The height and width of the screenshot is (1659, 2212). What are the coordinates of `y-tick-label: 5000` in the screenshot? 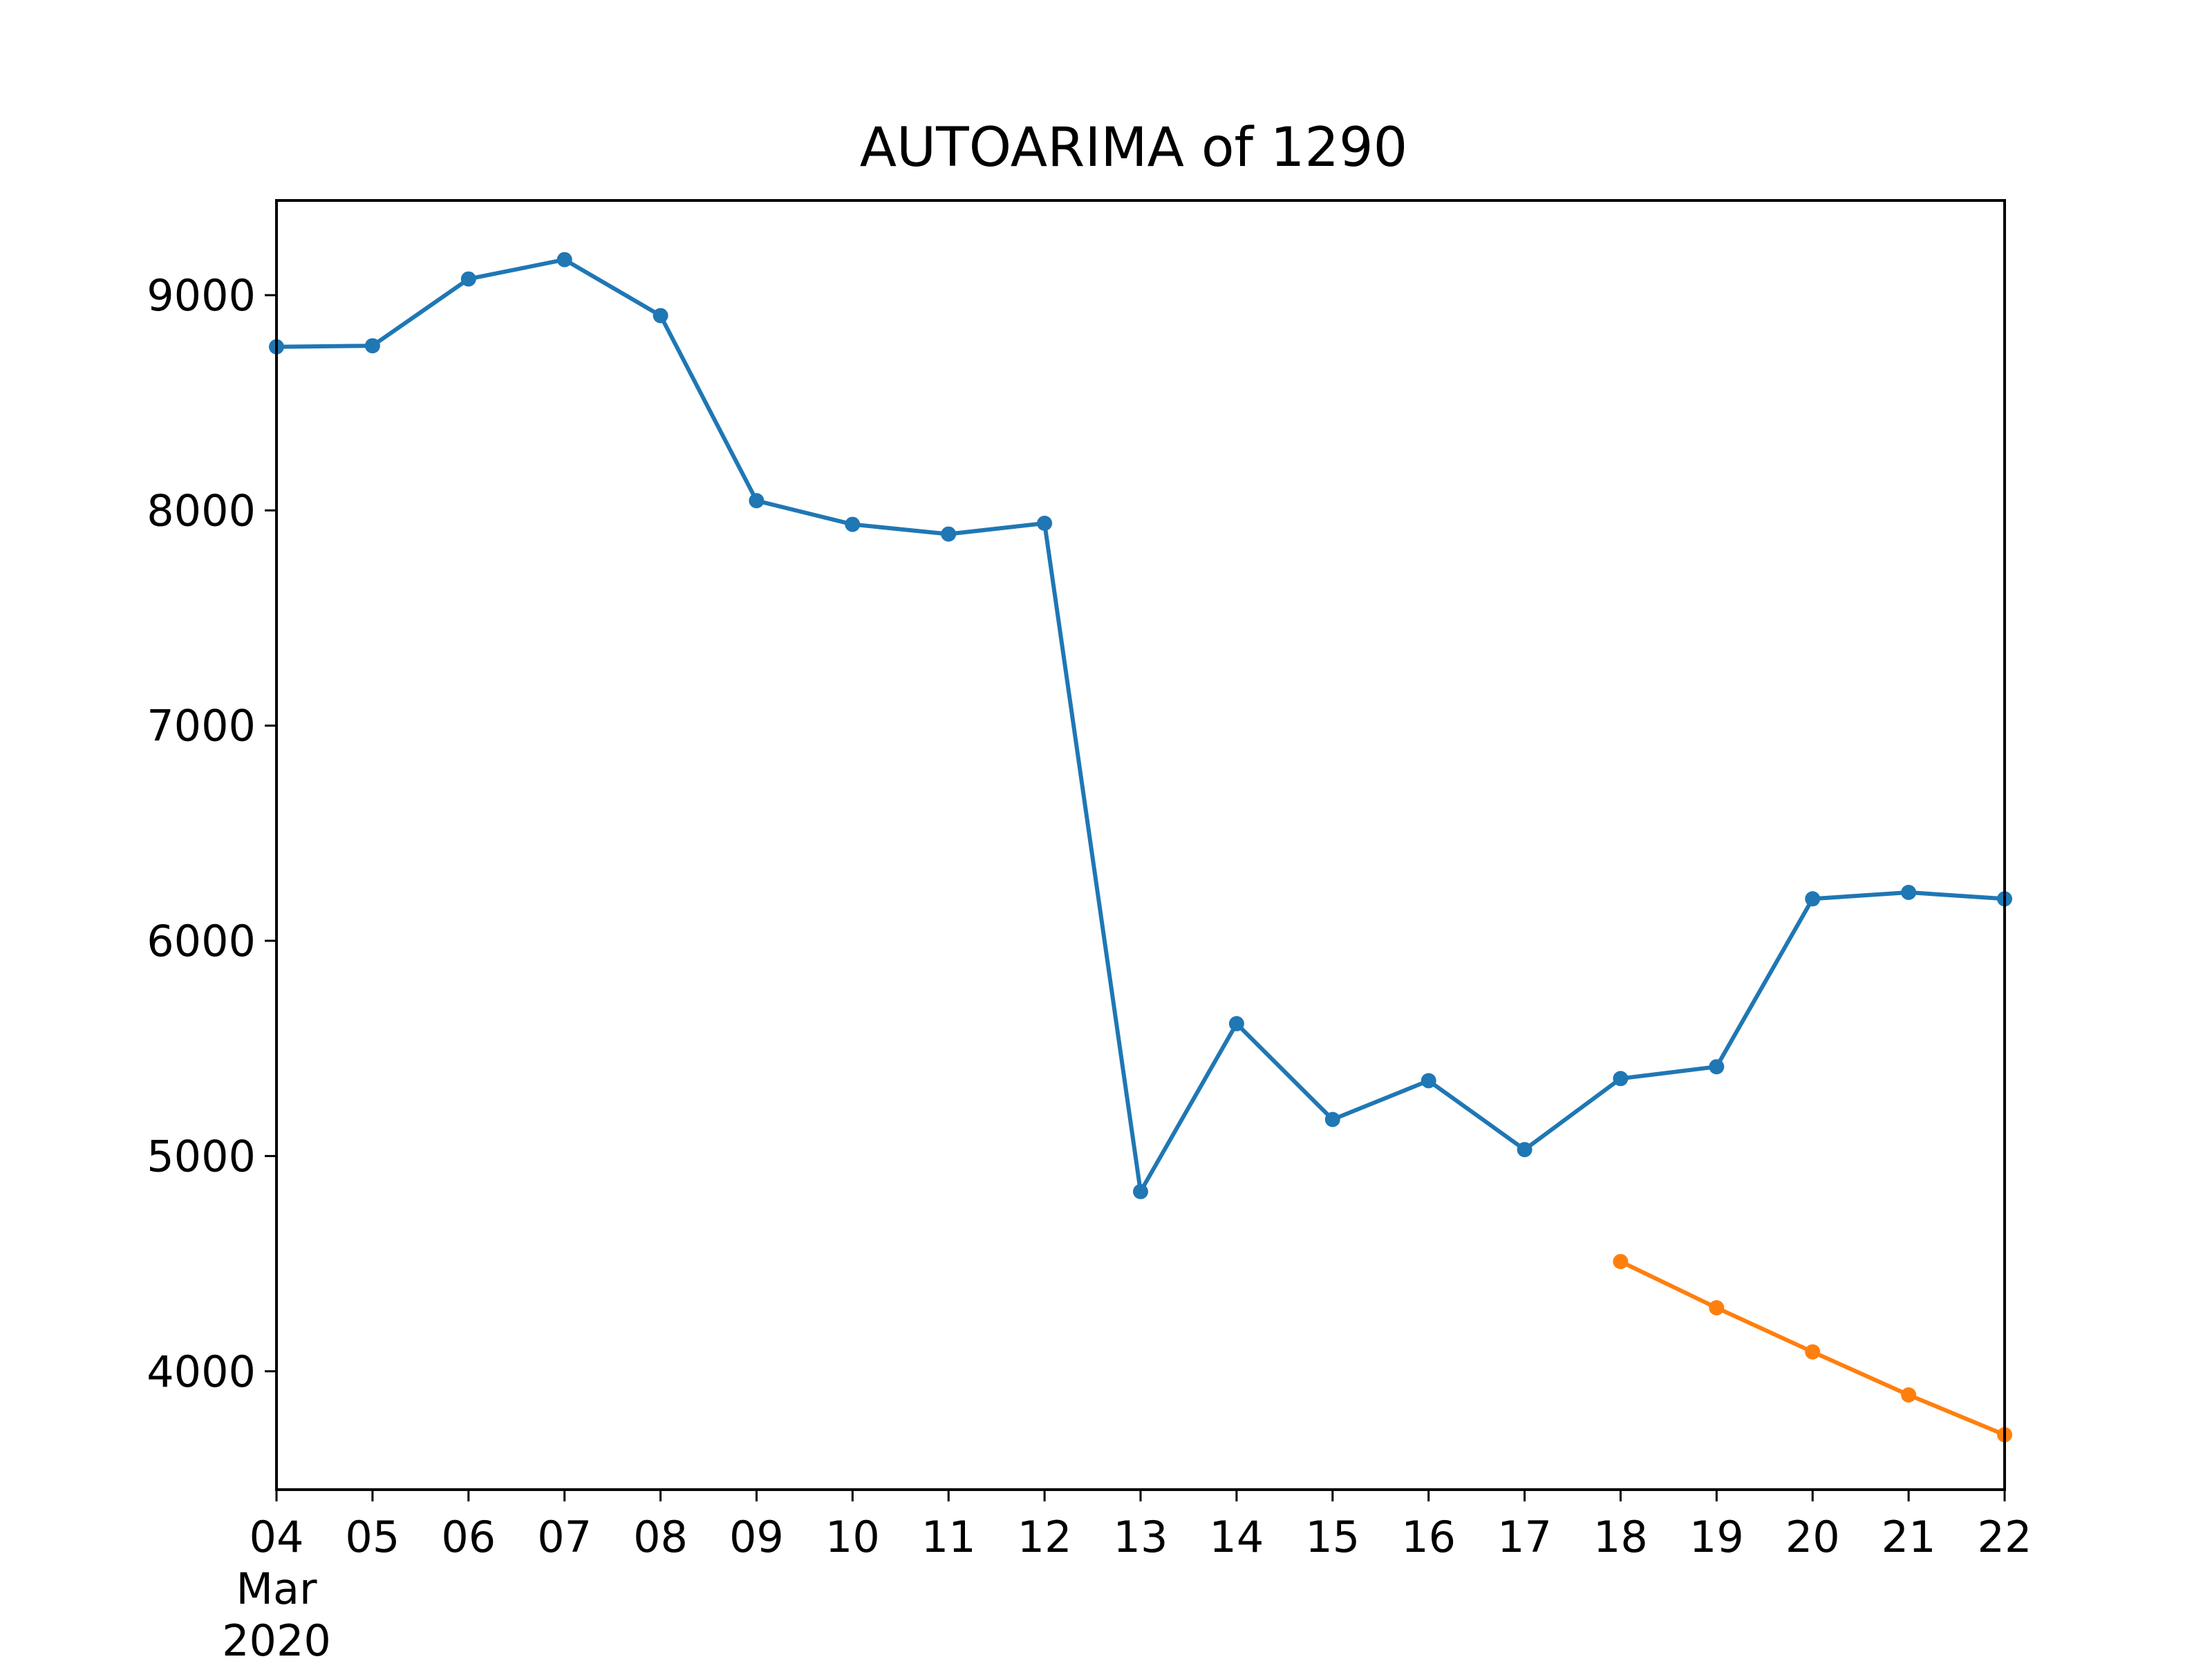 It's located at (201, 1156).